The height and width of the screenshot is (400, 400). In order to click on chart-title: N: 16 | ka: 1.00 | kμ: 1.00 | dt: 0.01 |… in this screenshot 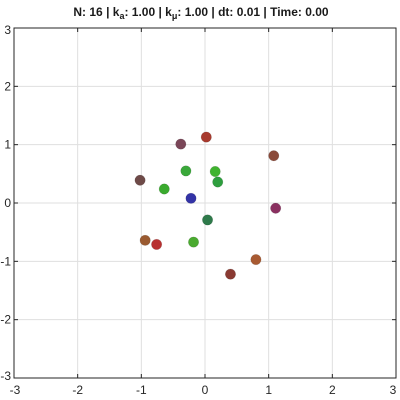, I will do `click(201, 13)`.